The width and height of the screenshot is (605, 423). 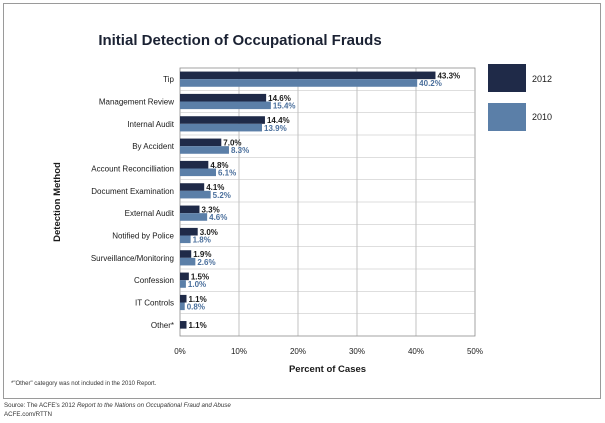 I want to click on category-label: By Accident, so click(x=153, y=146).